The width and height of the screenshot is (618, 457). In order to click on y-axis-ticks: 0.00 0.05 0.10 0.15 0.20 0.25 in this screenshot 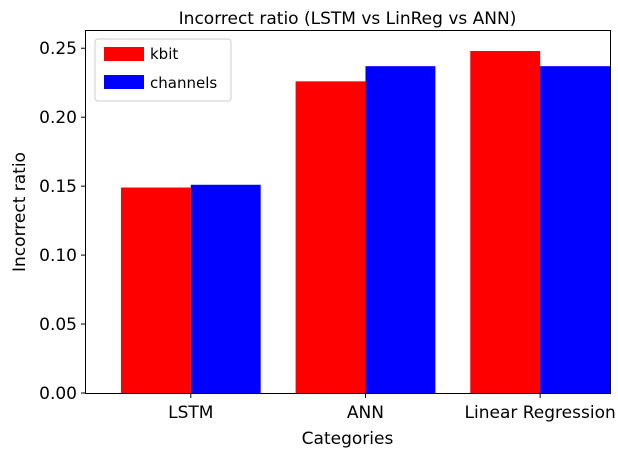, I will do `click(62, 221)`.